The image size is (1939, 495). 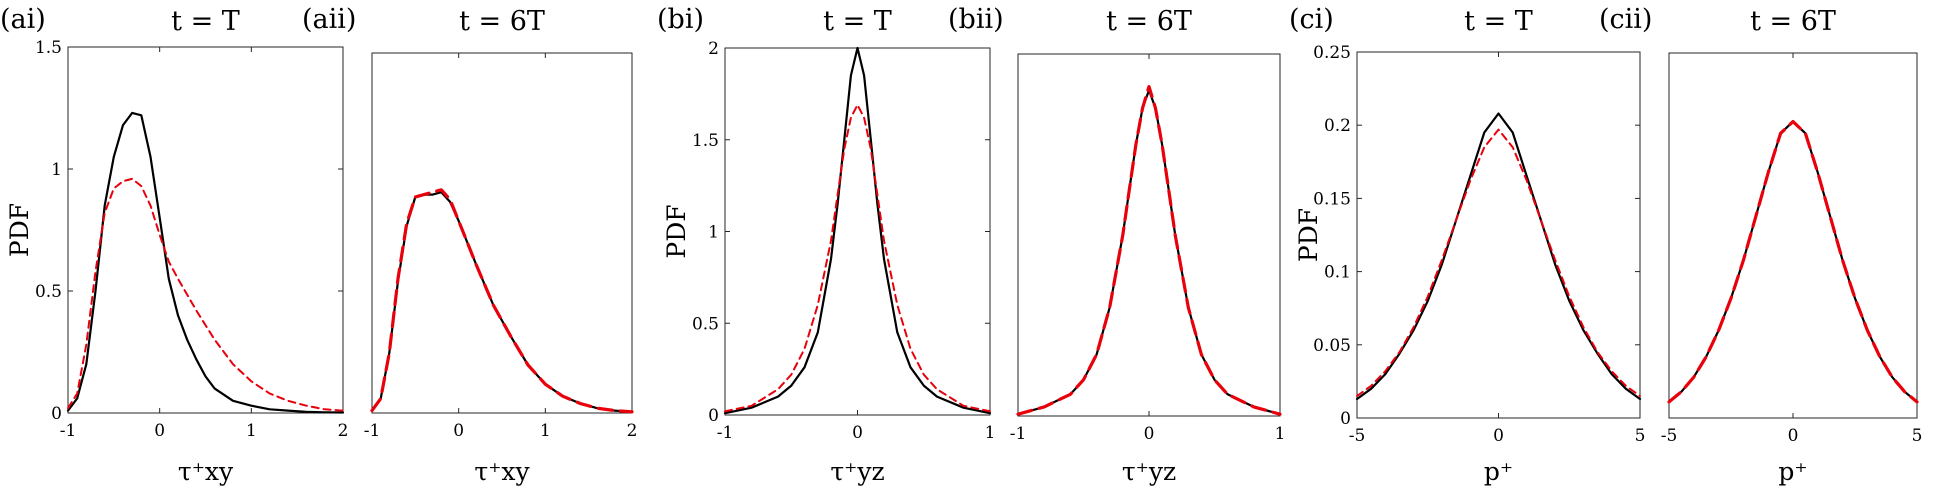 I want to click on y-tick-label: 0.1, so click(x=1337, y=273).